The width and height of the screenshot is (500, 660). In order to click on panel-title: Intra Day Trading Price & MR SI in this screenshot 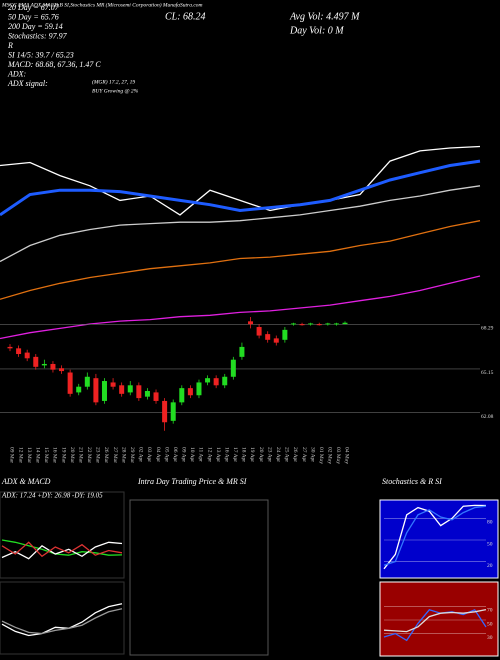, I will do `click(192, 481)`.